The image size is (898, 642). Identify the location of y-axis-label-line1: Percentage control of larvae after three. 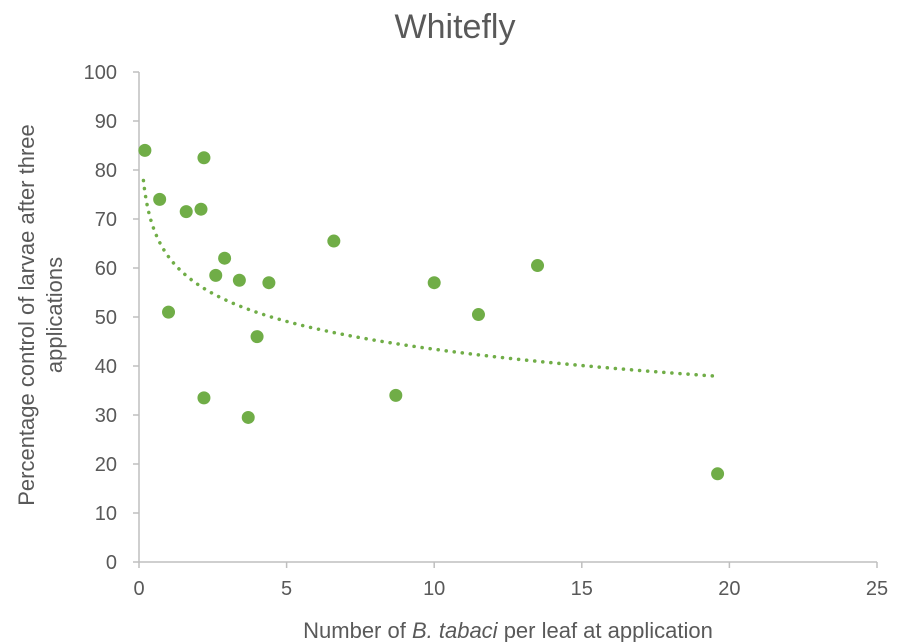
(26, 315).